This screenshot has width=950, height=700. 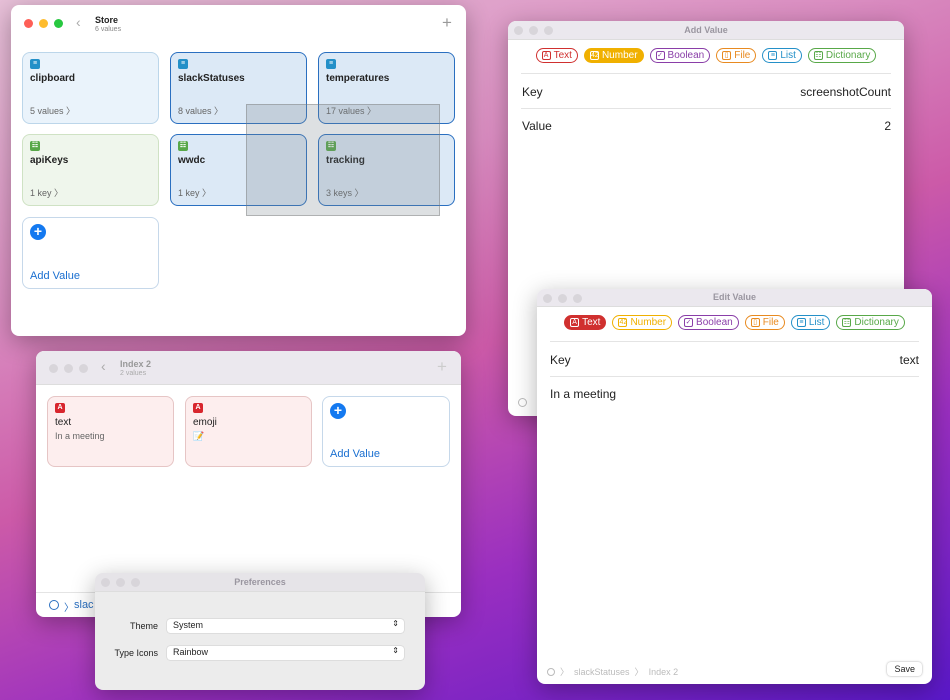 What do you see at coordinates (188, 625) in the screenshot?
I see `theme-value: System` at bounding box center [188, 625].